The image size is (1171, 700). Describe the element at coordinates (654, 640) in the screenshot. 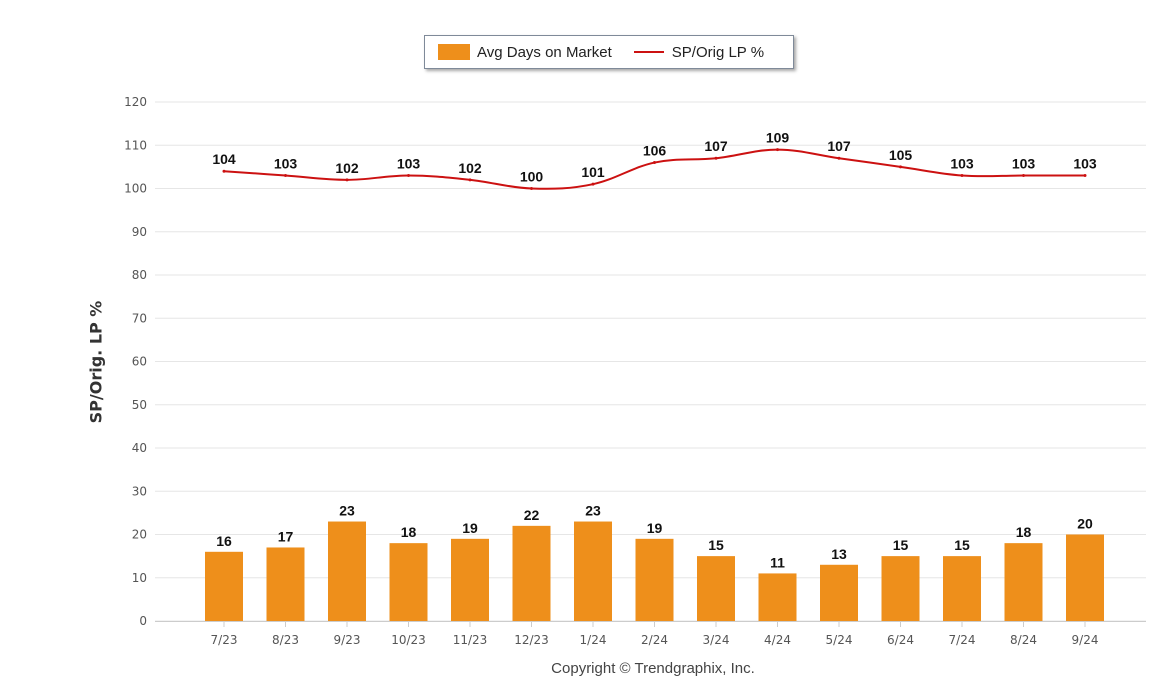

I see `x-tick-label: 2/24` at that location.